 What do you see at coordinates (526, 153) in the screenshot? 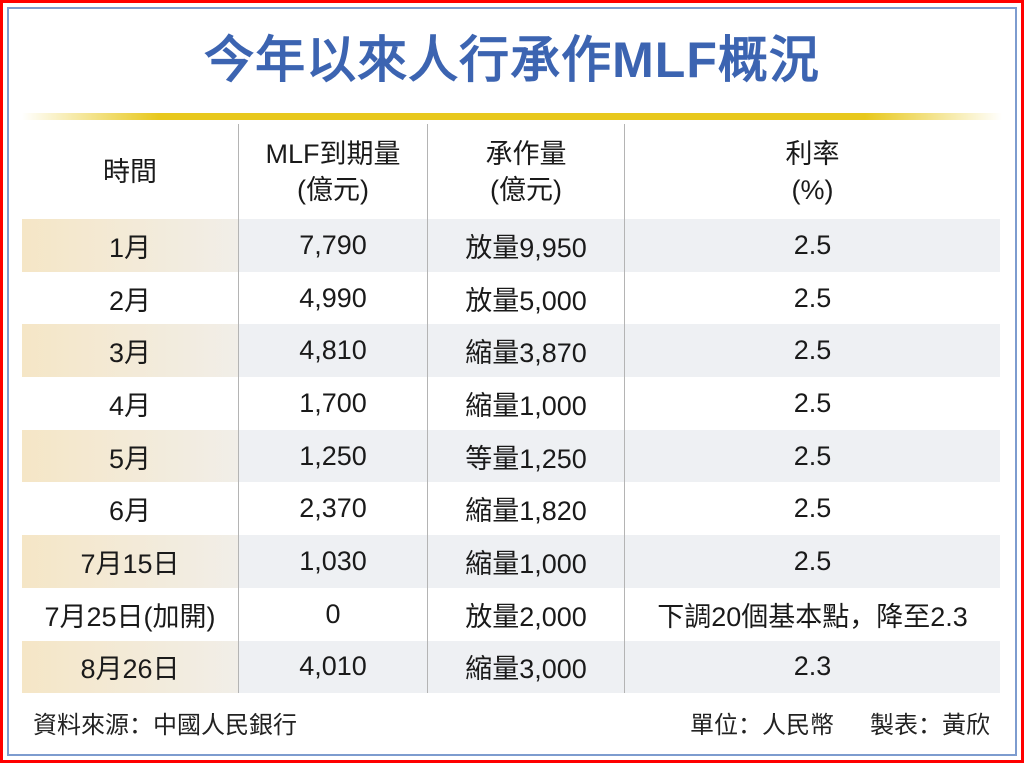
I see `header-operation-label: 承作量` at bounding box center [526, 153].